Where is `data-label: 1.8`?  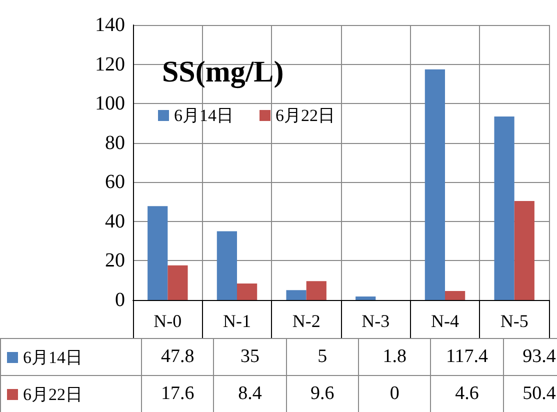 data-label: 1.8 is located at coordinates (394, 357).